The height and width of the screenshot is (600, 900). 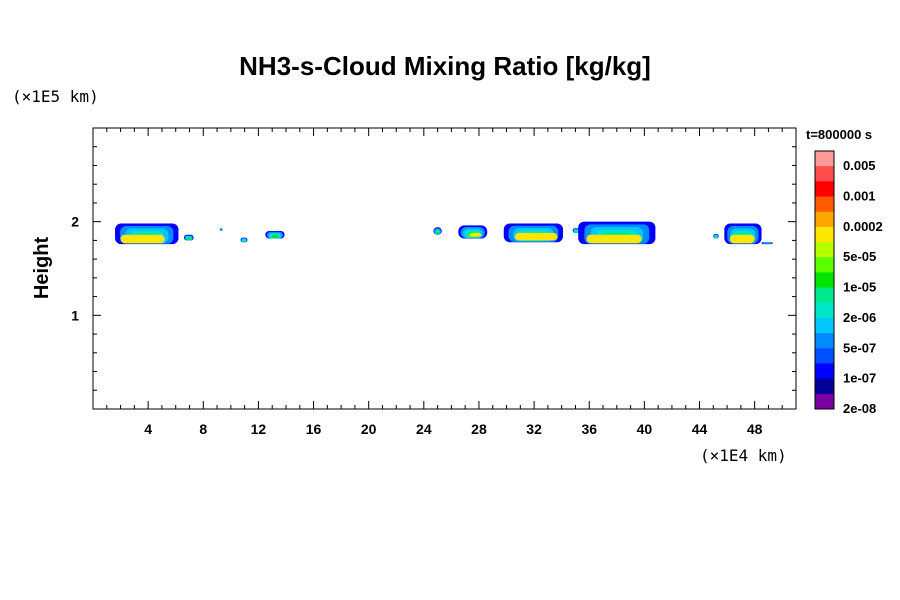 I want to click on colorbar-label: 1e-07, so click(x=859, y=378).